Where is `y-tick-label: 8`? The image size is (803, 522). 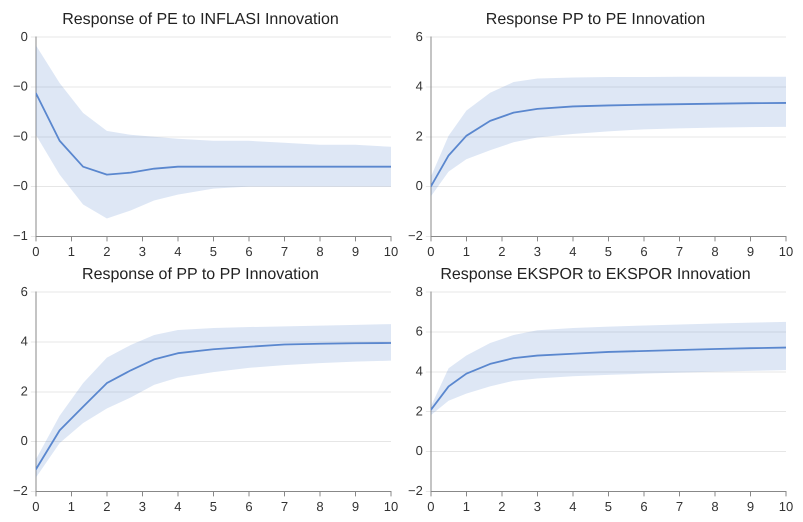 y-tick-label: 8 is located at coordinates (419, 291).